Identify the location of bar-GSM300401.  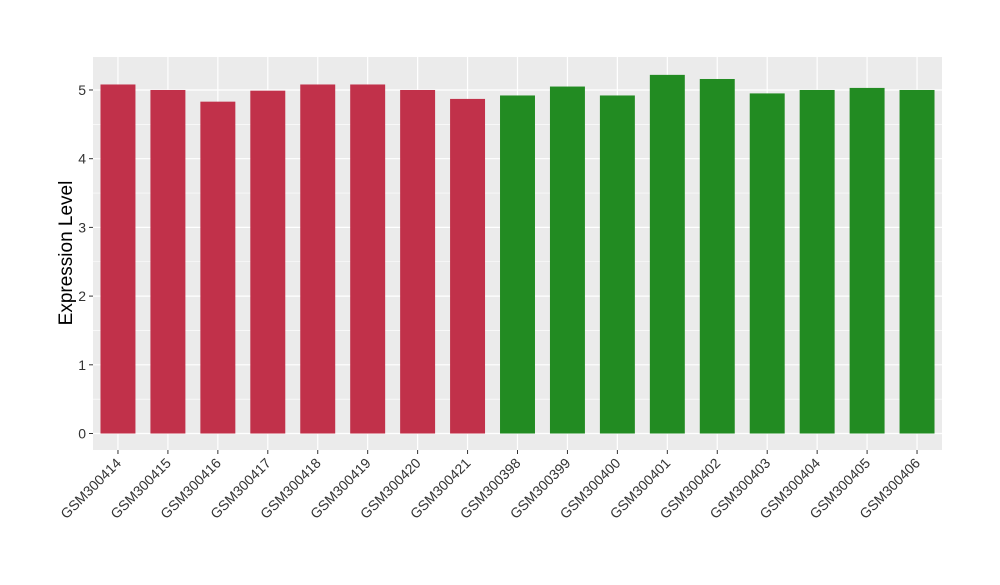
(667, 254).